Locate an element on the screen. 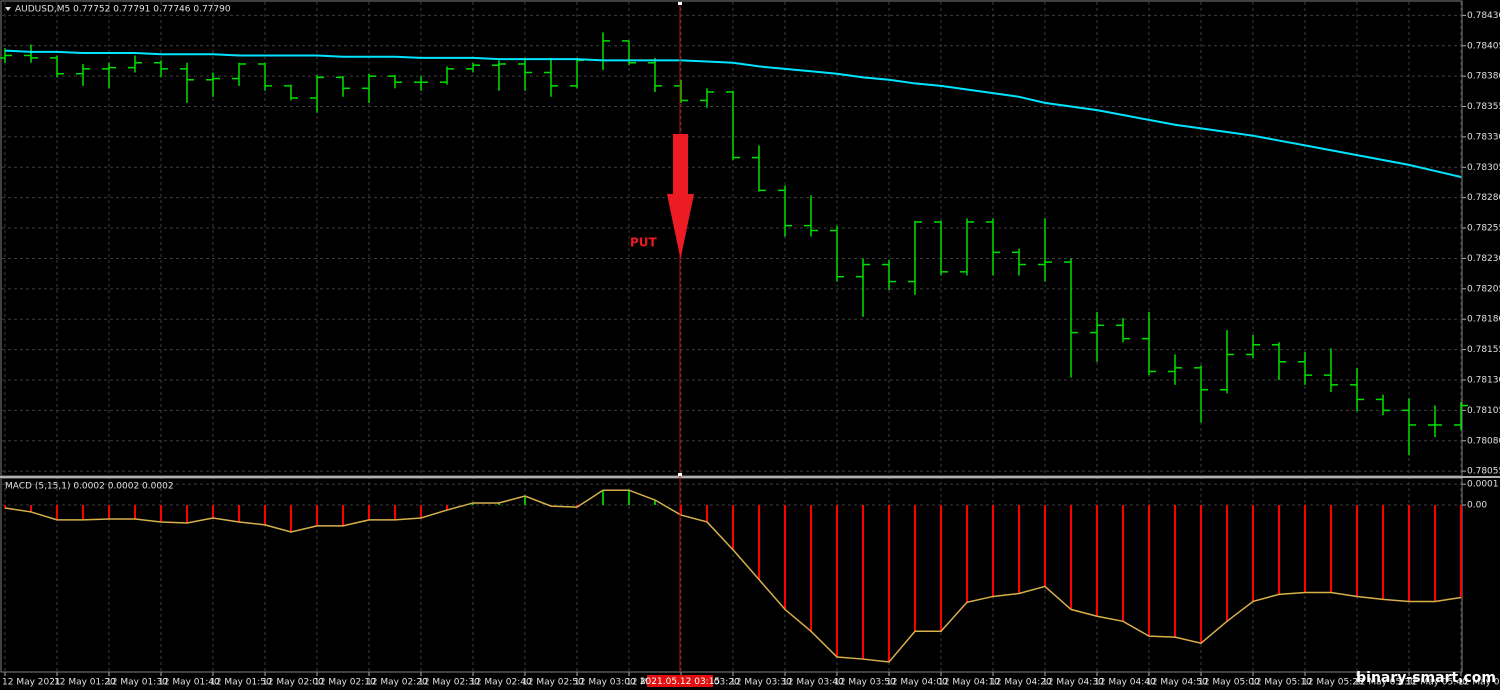 The height and width of the screenshot is (690, 1500). x-tick-label: 12 May 04:10 is located at coordinates (969, 683).